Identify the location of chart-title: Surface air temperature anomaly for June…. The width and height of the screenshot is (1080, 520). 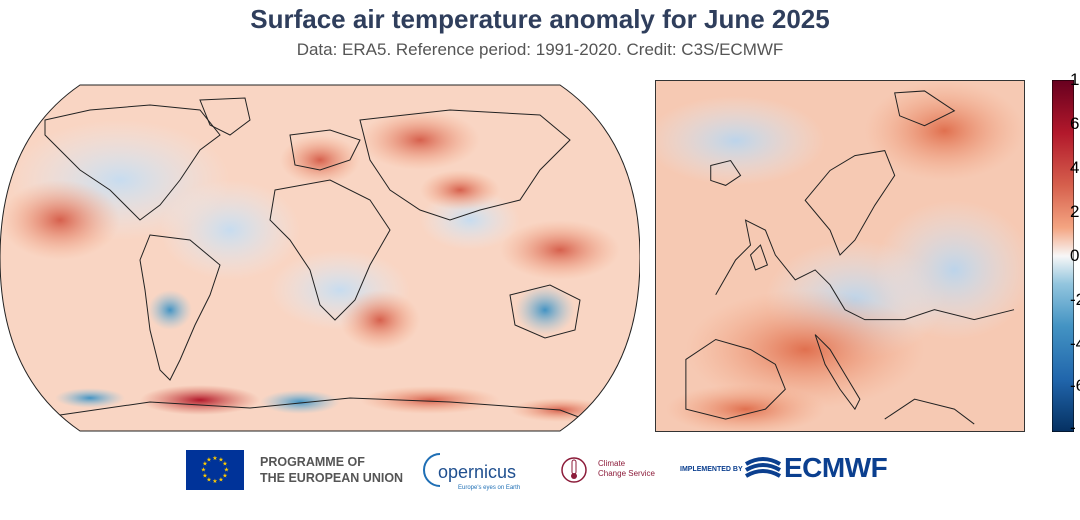
(540, 19).